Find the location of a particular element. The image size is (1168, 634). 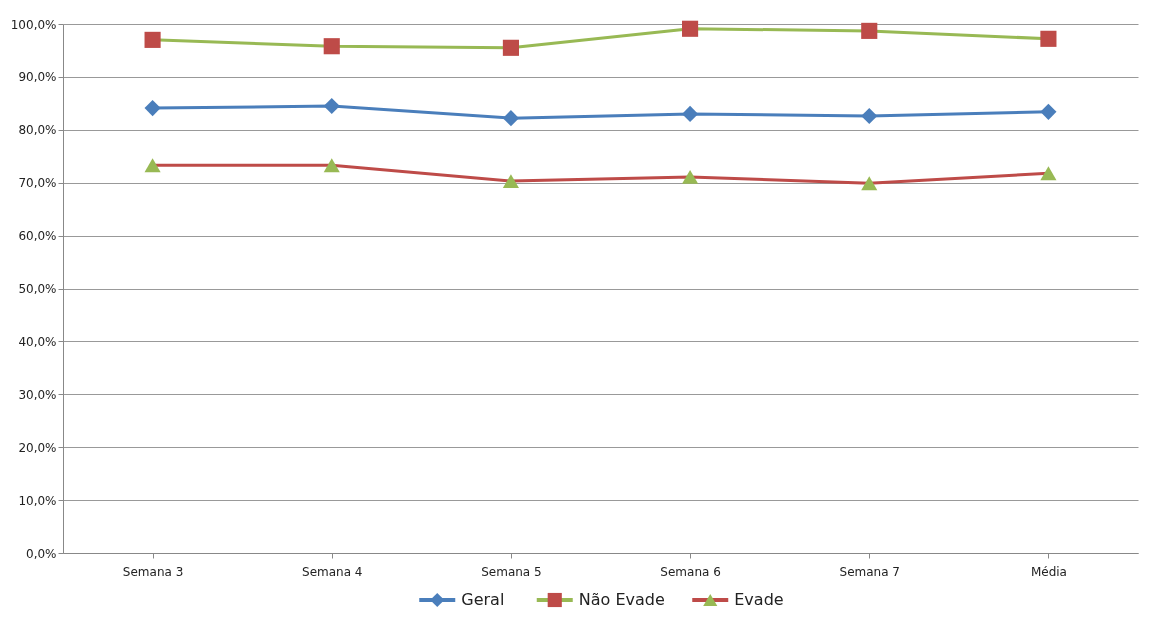

y-tick-label: 80,0% is located at coordinates (37, 130).